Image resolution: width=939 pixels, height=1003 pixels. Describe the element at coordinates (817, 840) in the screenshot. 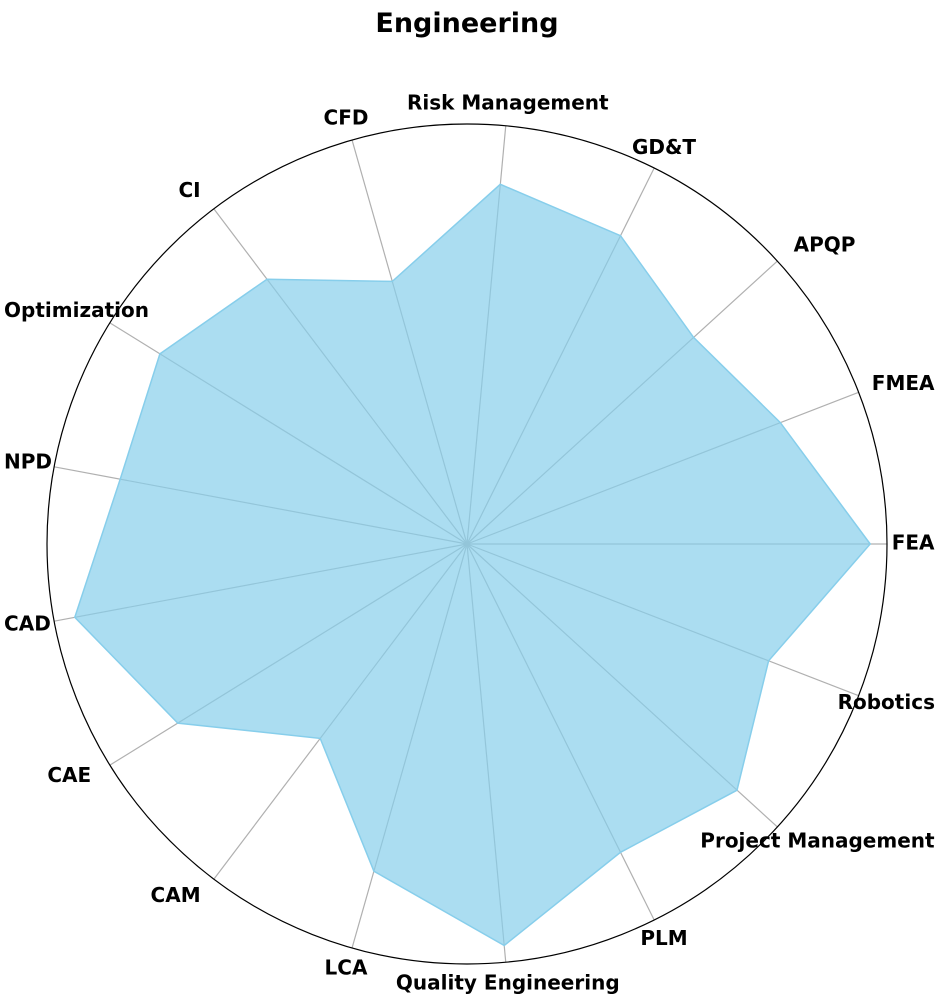

I see `axis-label-project-management: Project Management` at that location.